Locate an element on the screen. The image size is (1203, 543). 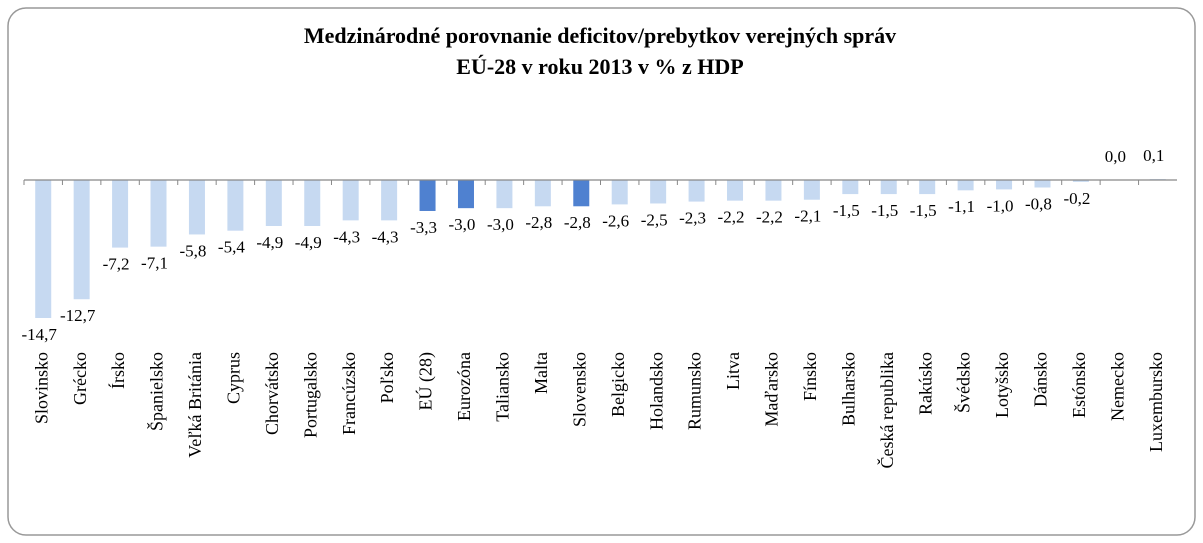
value-label: -2,1 is located at coordinates (807, 216).